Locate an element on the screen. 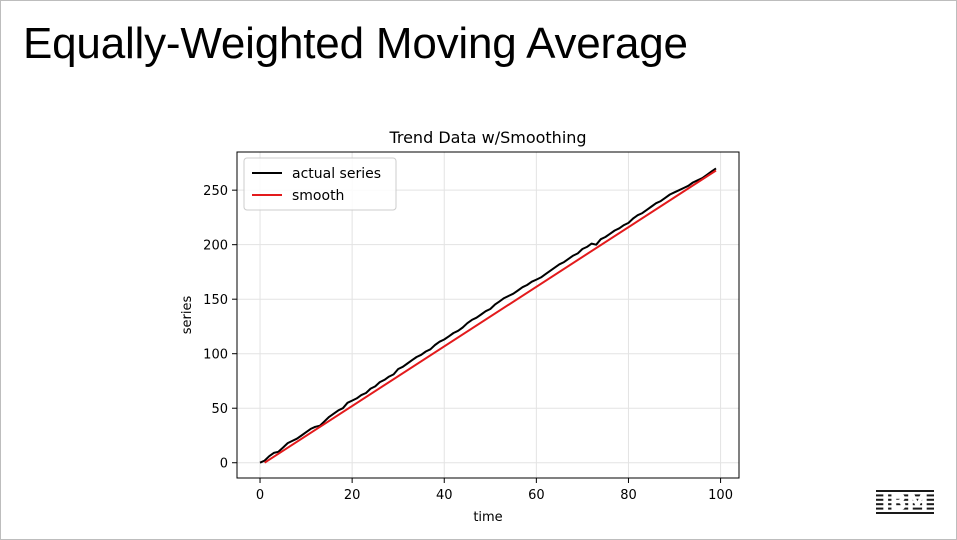 The height and width of the screenshot is (540, 957). svg-text: IBM is located at coordinates (905, 502).